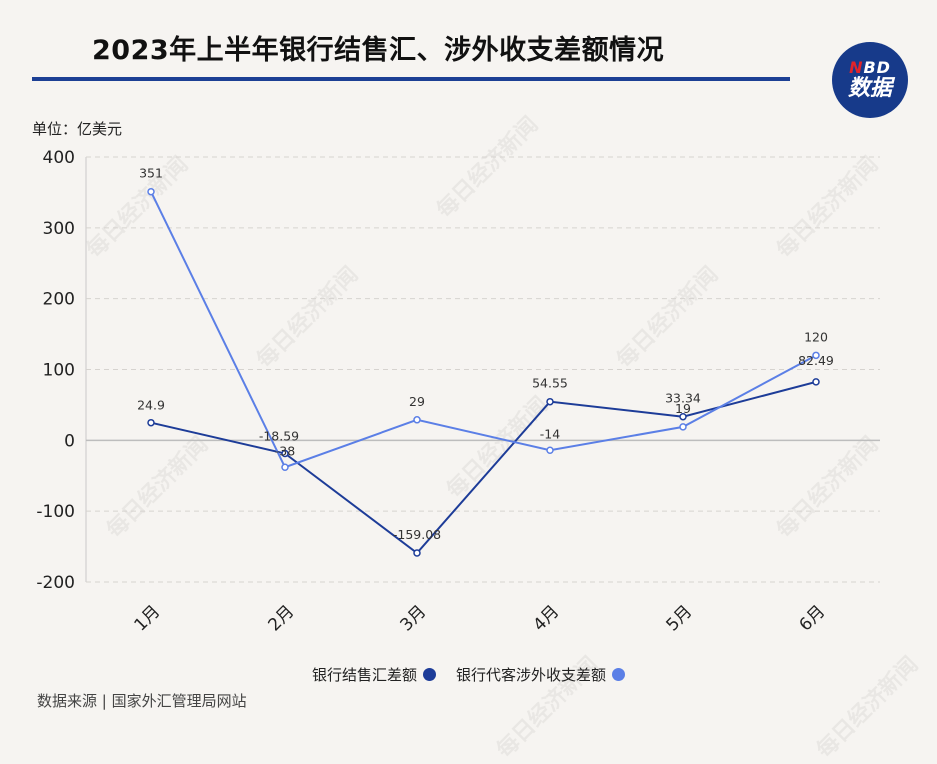 This screenshot has height=764, width=937. I want to click on data-label-s1: -18.59, so click(279, 436).